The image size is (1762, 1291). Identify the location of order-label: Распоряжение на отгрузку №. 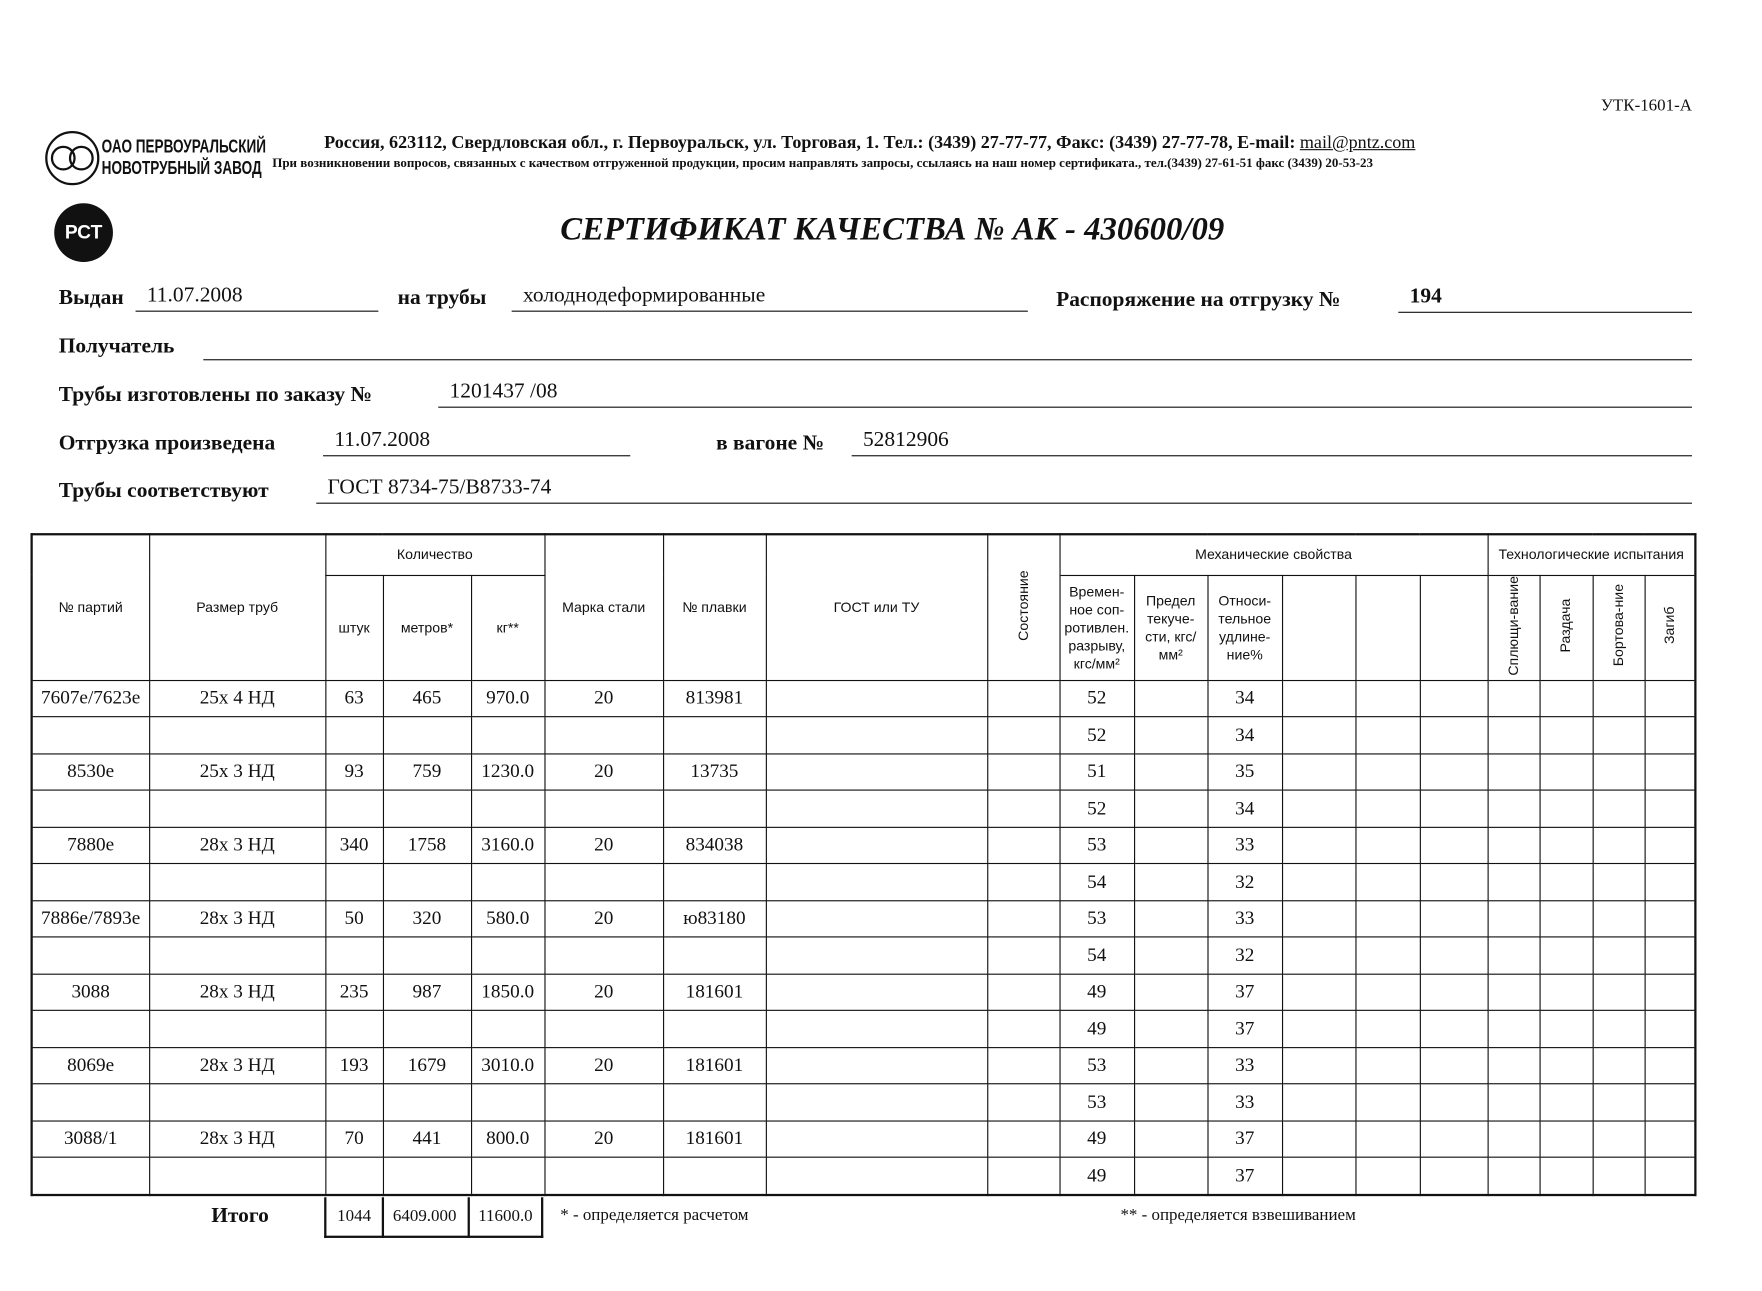
(1198, 300).